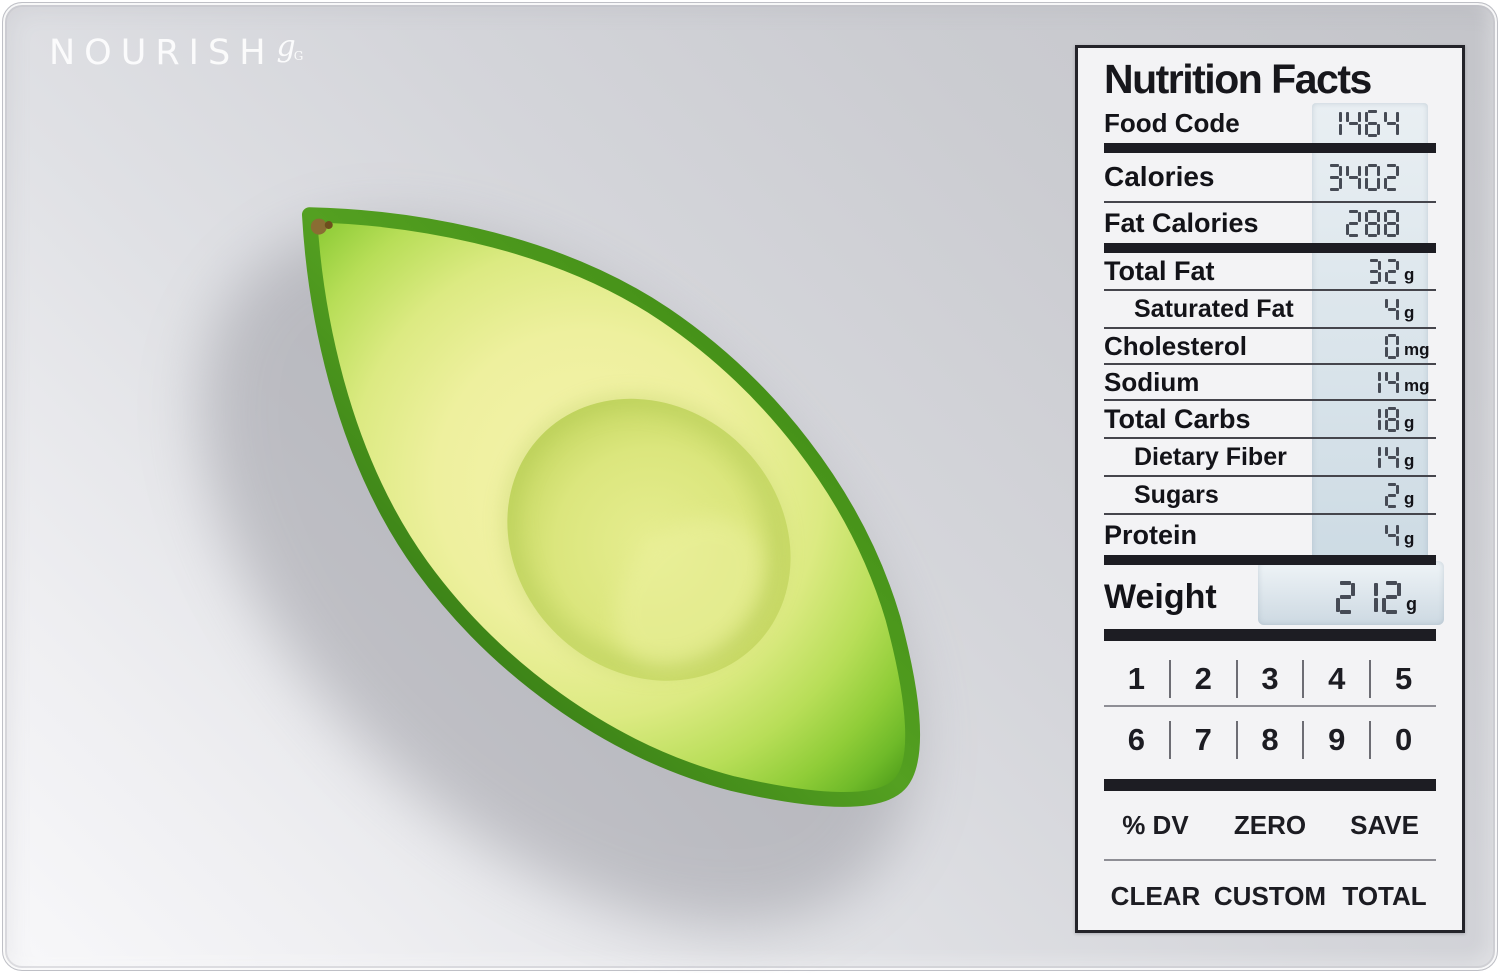 The image size is (1500, 973). Describe the element at coordinates (1155, 824) in the screenshot. I see `percent-dv-button: % DV` at that location.